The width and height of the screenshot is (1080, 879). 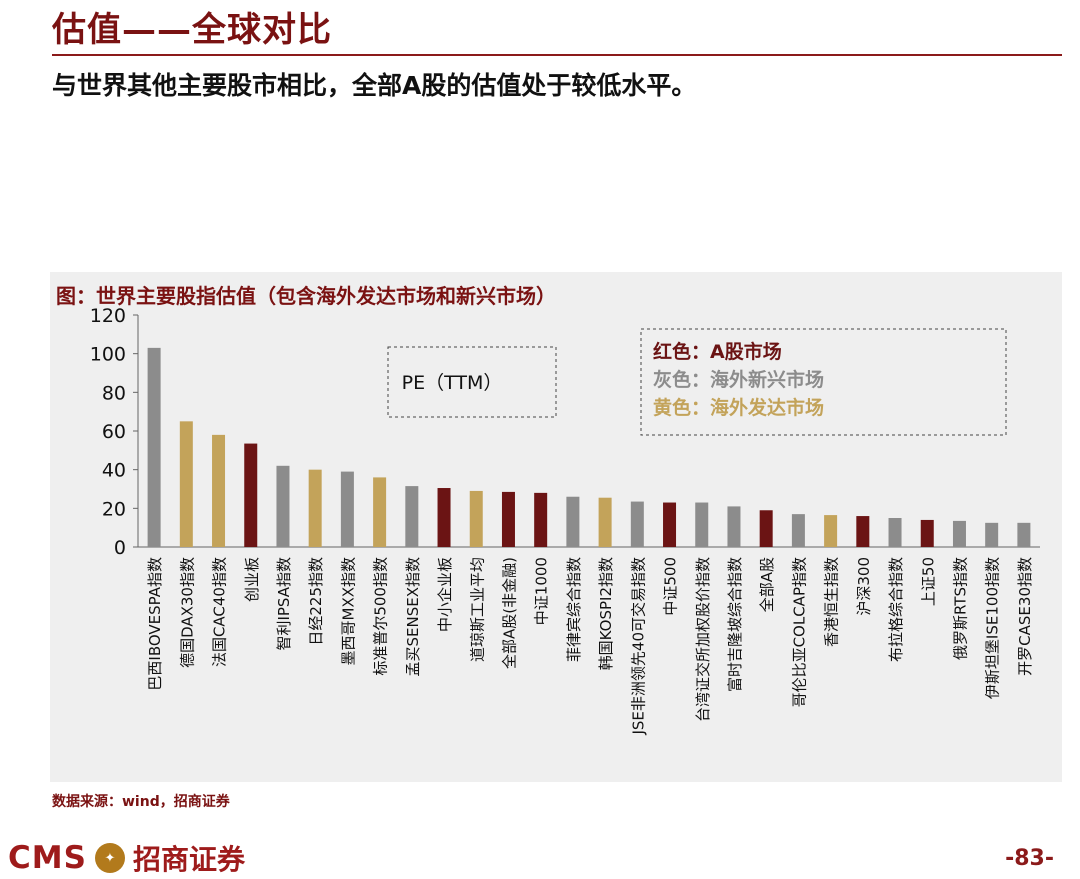 What do you see at coordinates (542, 591) in the screenshot?
I see `x-tick-label: 中证1000` at bounding box center [542, 591].